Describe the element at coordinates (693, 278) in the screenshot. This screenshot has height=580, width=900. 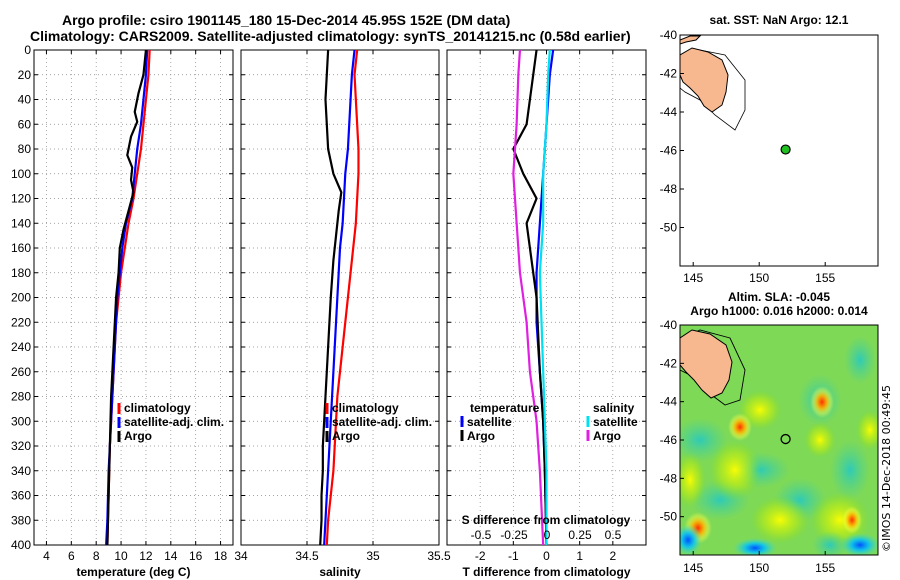
I see `sst-x-tick-label: 145` at that location.